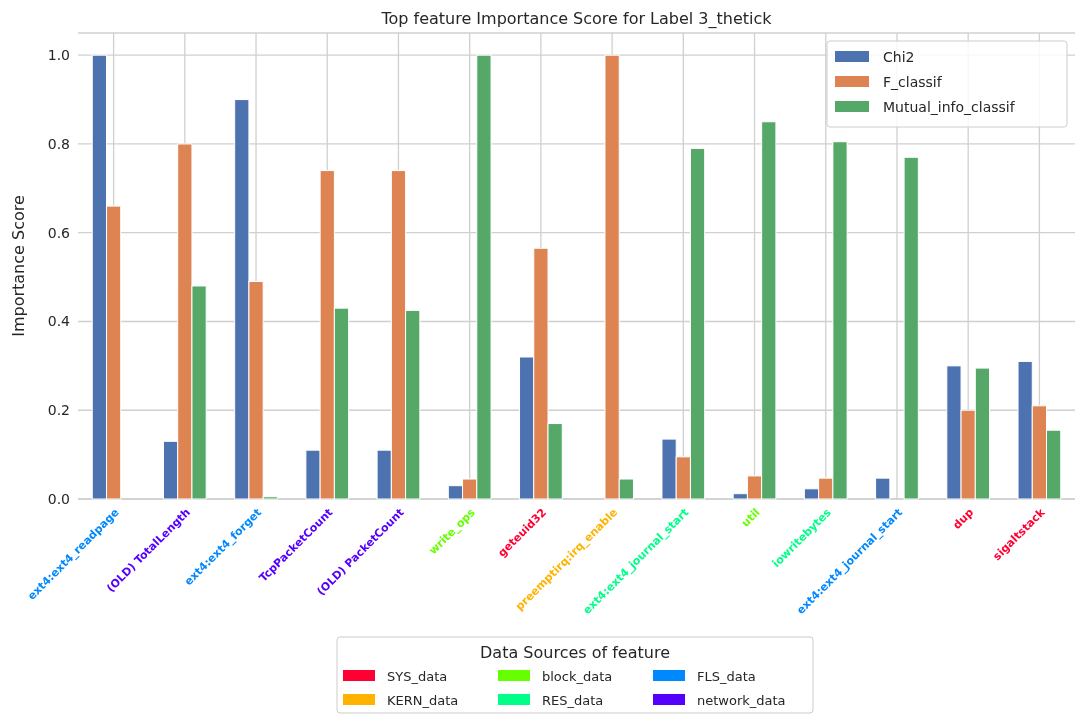  What do you see at coordinates (741, 700) in the screenshot?
I see `text: network_data` at bounding box center [741, 700].